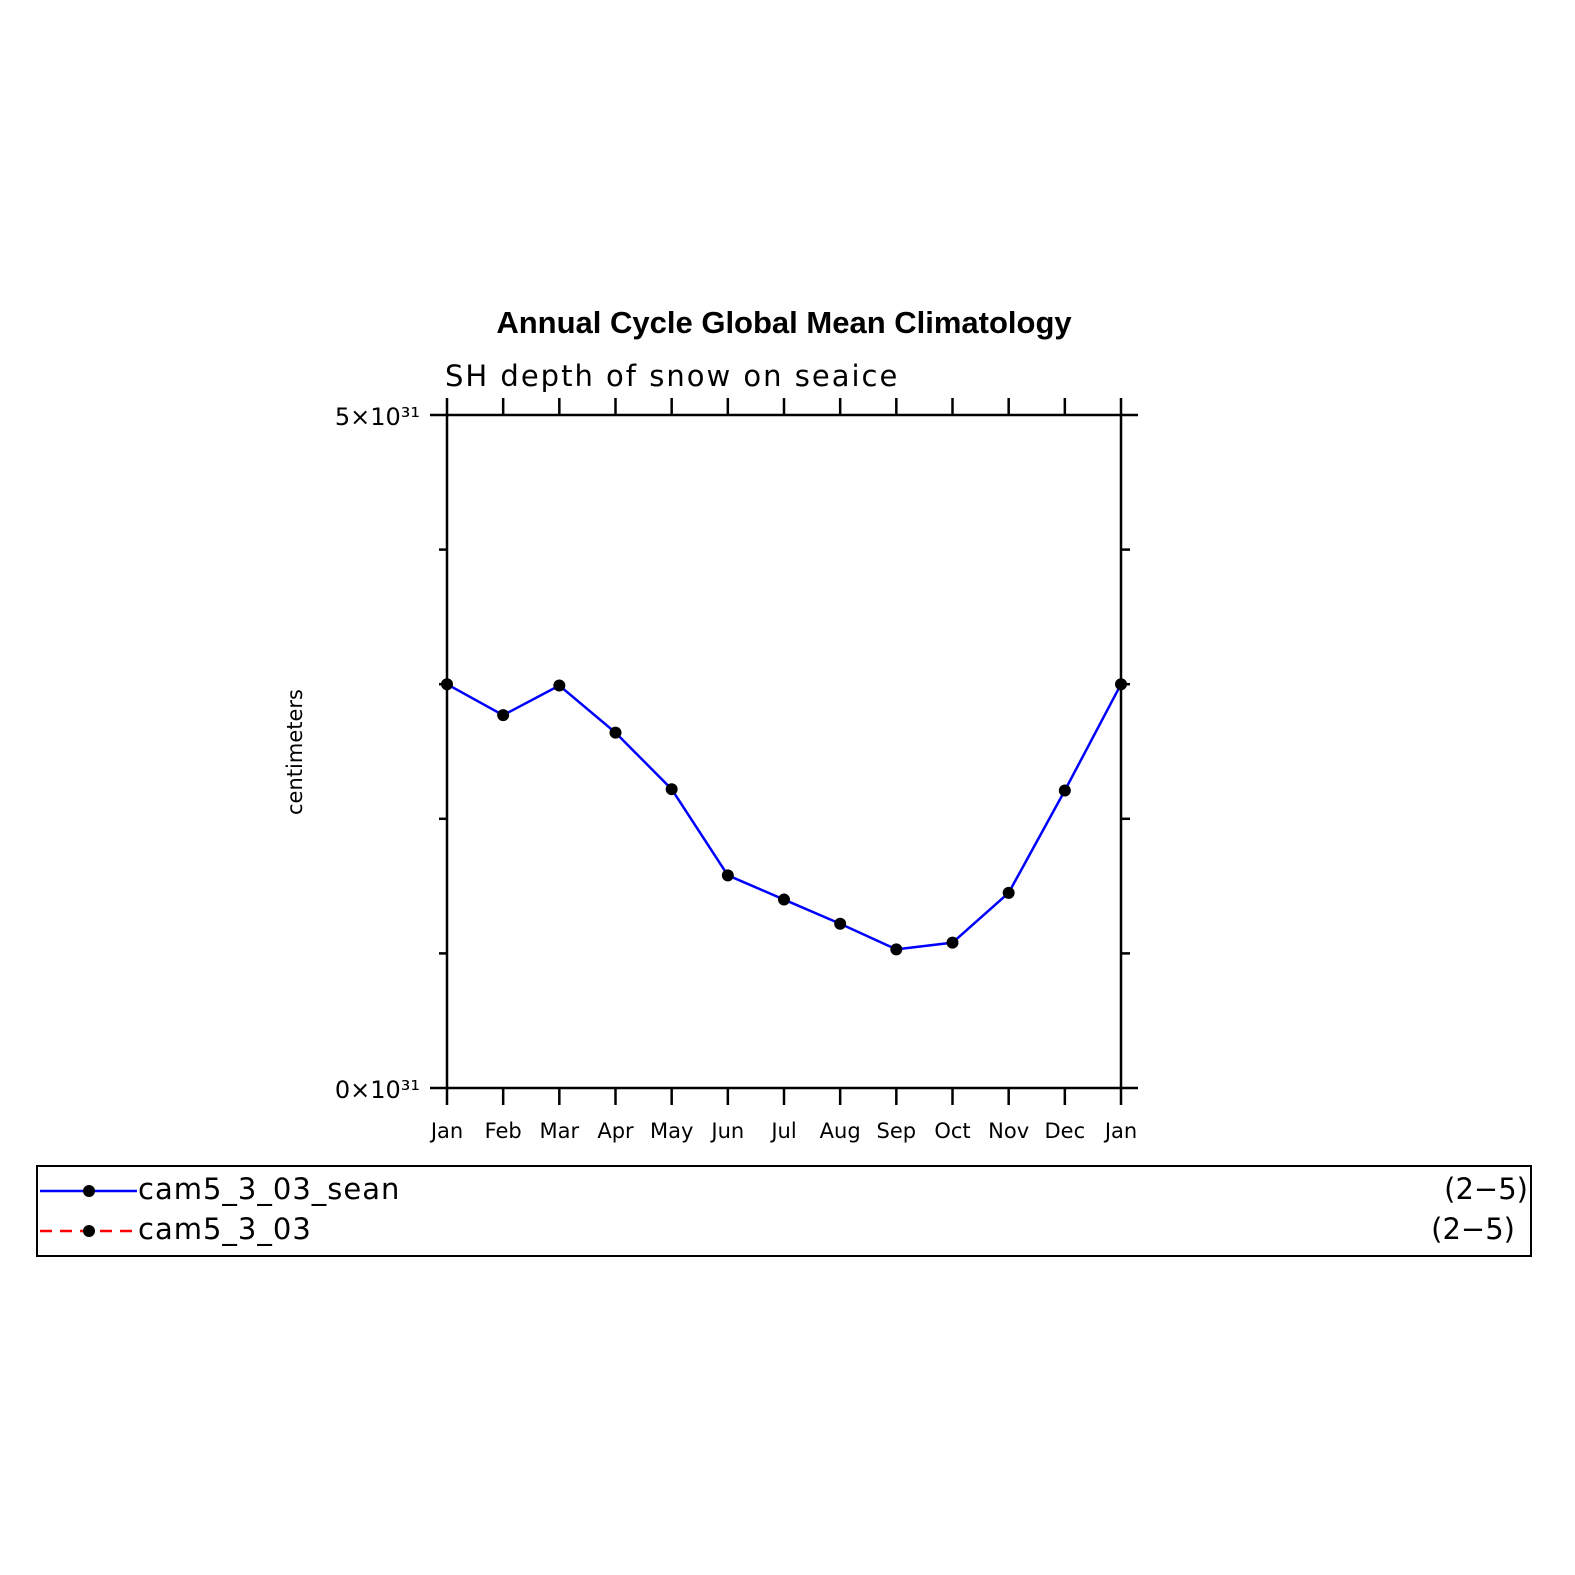 This screenshot has height=1575, width=1575. What do you see at coordinates (377, 417) in the screenshot?
I see `y-tick-label: 5×10³¹` at bounding box center [377, 417].